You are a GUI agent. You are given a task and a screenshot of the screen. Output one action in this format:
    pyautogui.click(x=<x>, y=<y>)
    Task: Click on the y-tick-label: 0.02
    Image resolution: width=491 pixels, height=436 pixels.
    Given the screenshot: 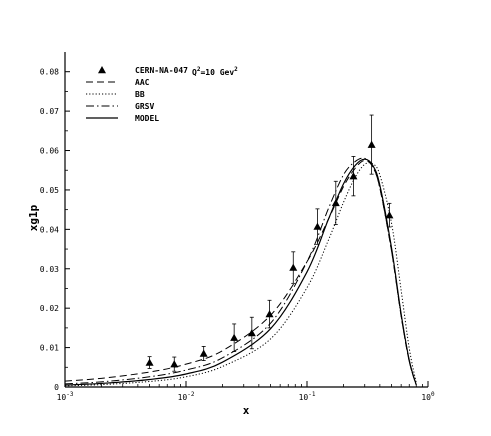 What is the action you would take?
    pyautogui.click(x=49, y=308)
    